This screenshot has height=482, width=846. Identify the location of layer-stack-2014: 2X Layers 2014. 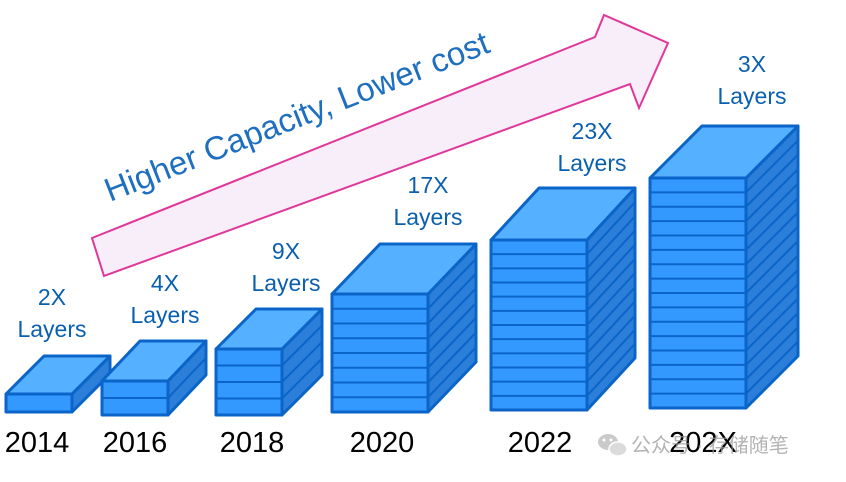
(58, 371).